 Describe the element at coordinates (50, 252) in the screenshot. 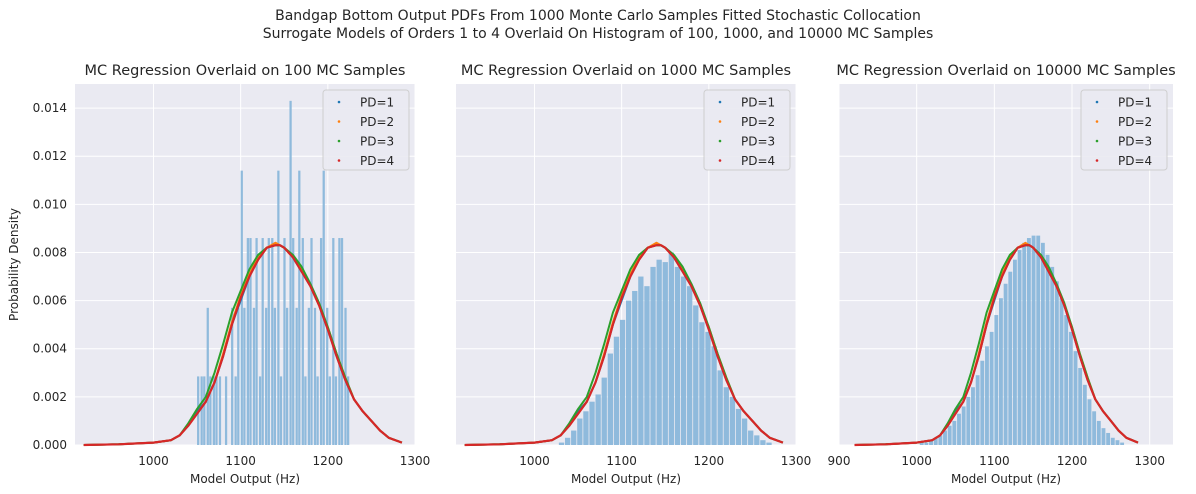

I see `y-tick-label: 0.008` at that location.